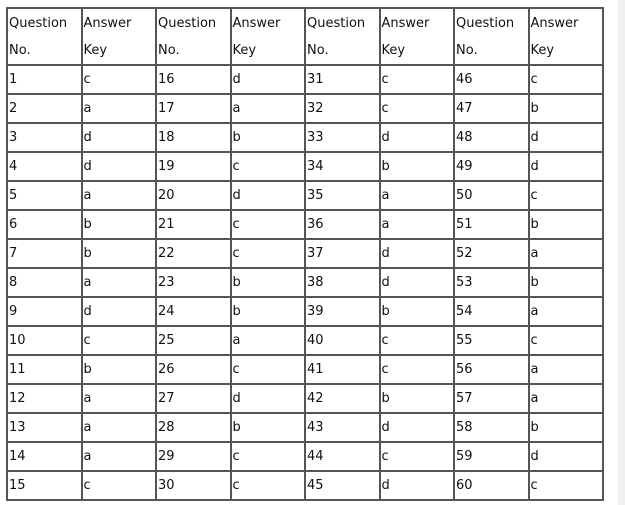  I want to click on table-row: 5 a 20 d 35 a 50 c, so click(305, 195).